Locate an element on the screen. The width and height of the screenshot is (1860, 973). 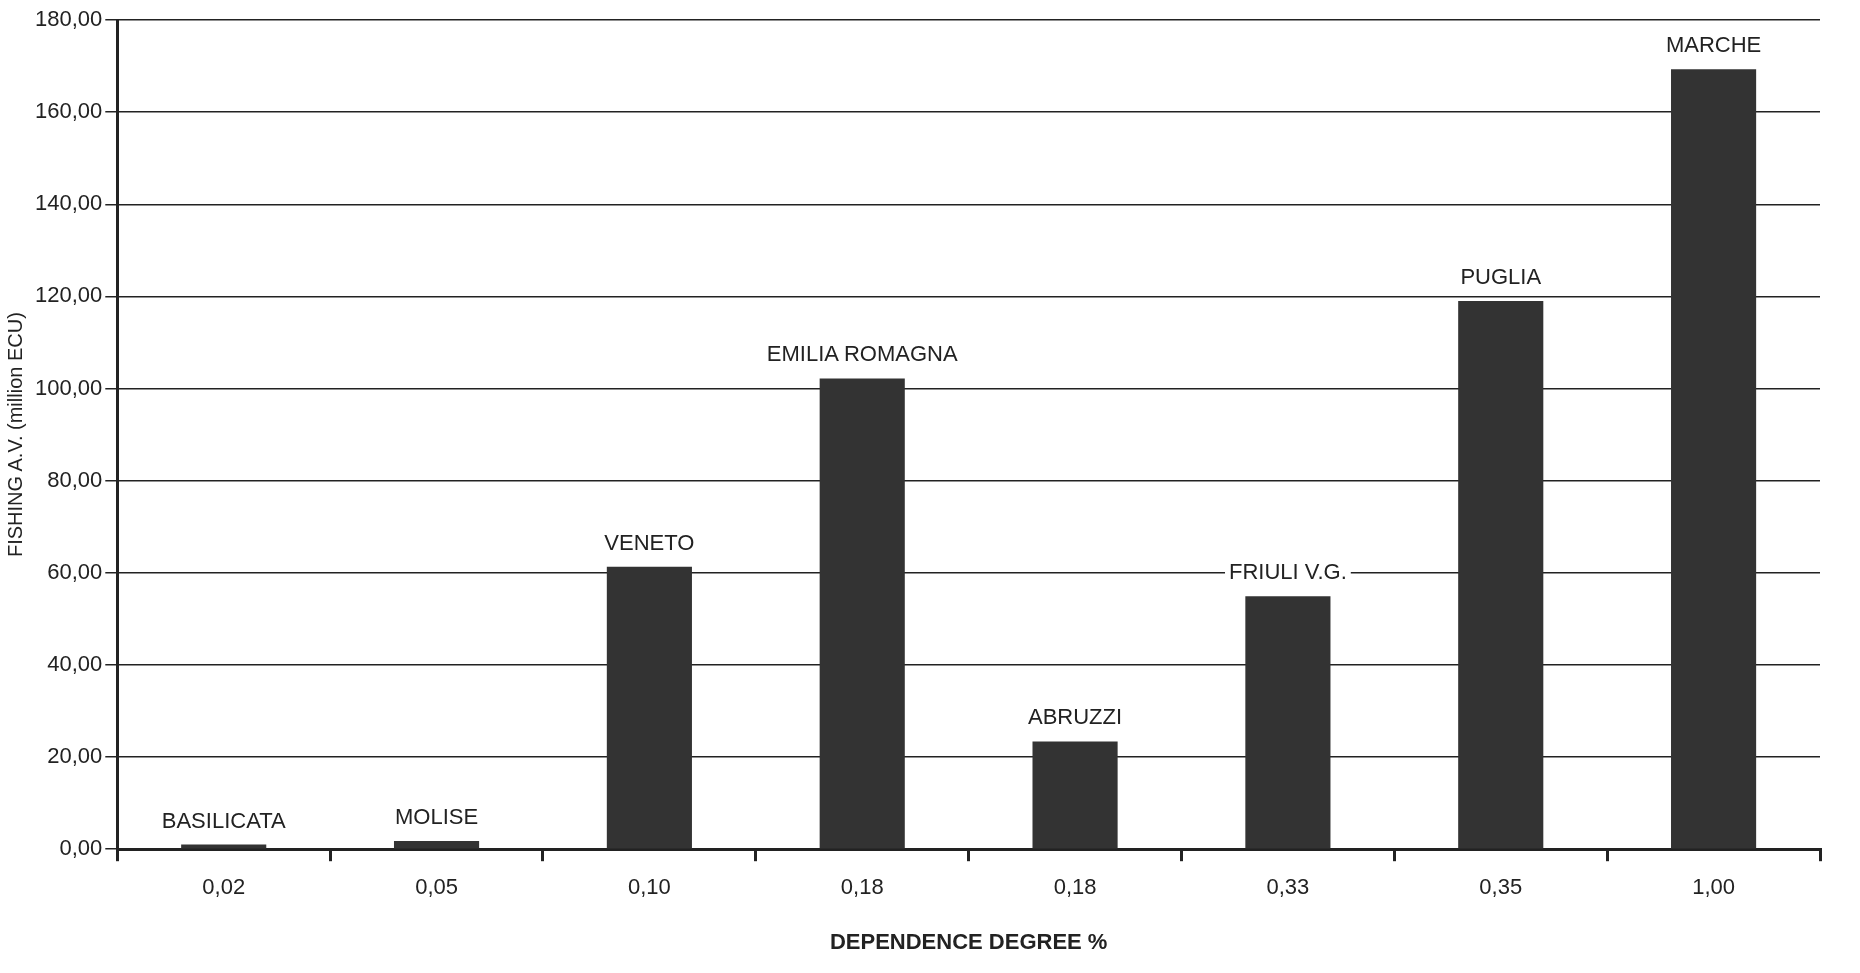
x-axis-title: DEPENDENCE DEGREE % is located at coordinates (968, 941).